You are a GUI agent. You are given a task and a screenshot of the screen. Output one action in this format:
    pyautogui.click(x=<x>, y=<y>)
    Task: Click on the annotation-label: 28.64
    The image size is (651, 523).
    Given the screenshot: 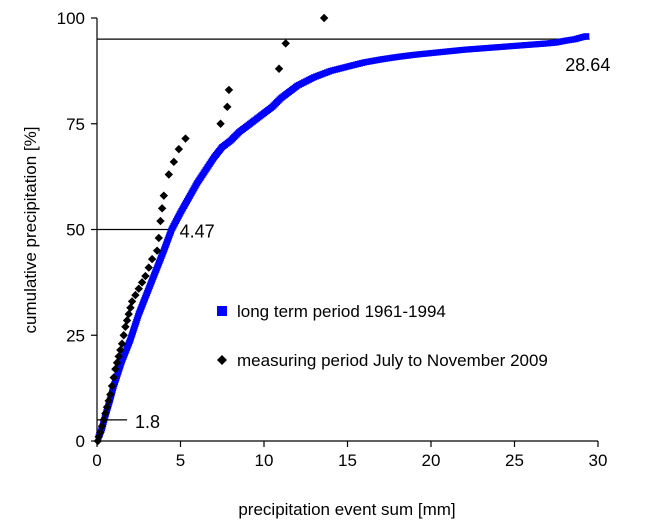 What is the action you would take?
    pyautogui.click(x=587, y=65)
    